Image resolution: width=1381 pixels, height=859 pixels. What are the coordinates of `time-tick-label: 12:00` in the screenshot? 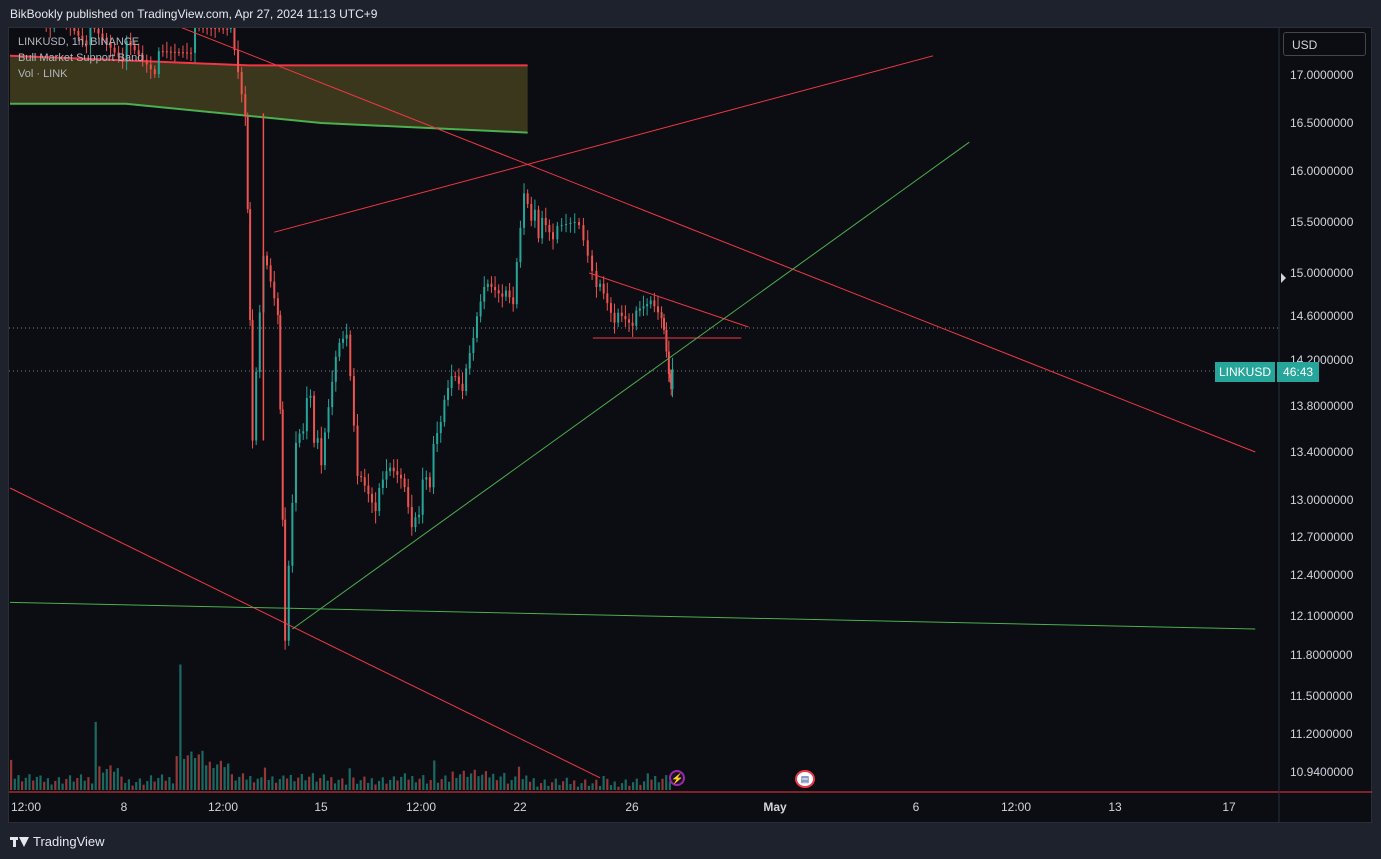 It's located at (421, 807).